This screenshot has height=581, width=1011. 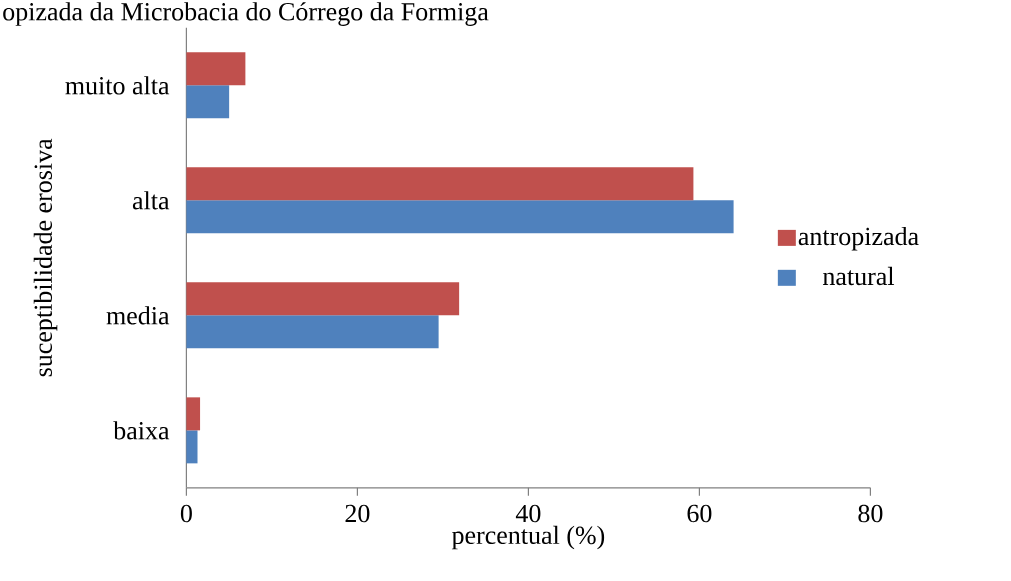 I want to click on x-tick-label: 0, so click(x=186, y=513).